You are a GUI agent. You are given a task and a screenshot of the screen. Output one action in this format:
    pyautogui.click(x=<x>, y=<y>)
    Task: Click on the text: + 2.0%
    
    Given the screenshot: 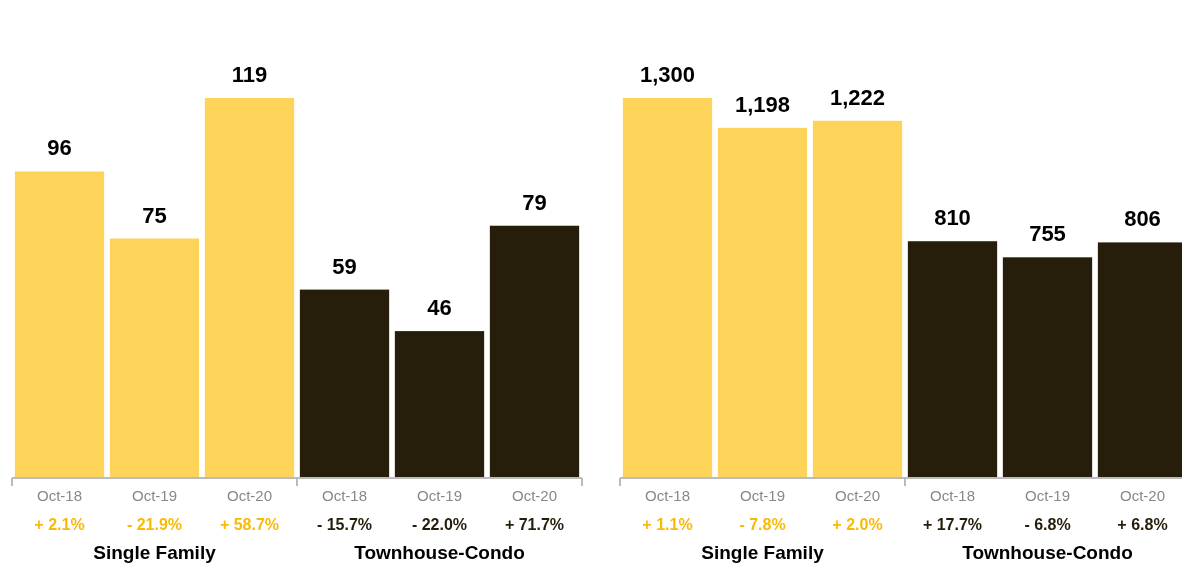 What is the action you would take?
    pyautogui.click(x=857, y=524)
    